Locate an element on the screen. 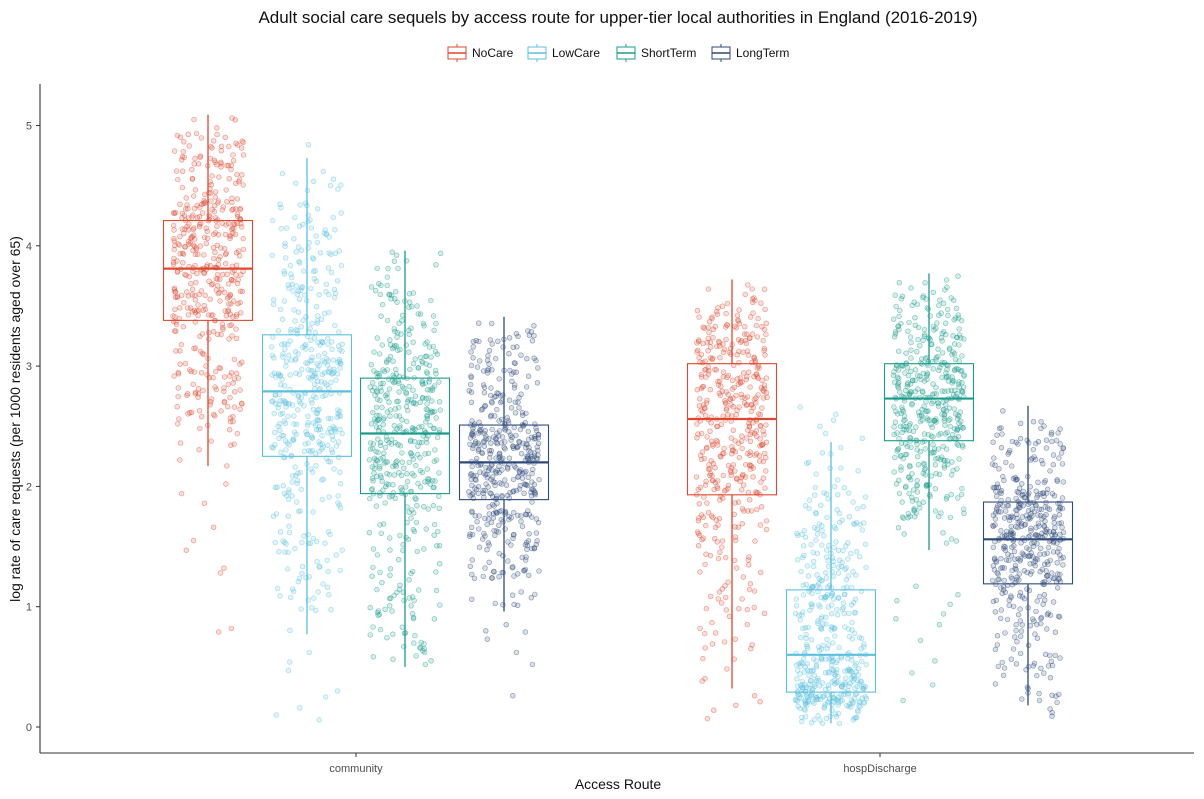 Image resolution: width=1204 pixels, height=799 pixels. y-tick-label: 4 is located at coordinates (29, 247).